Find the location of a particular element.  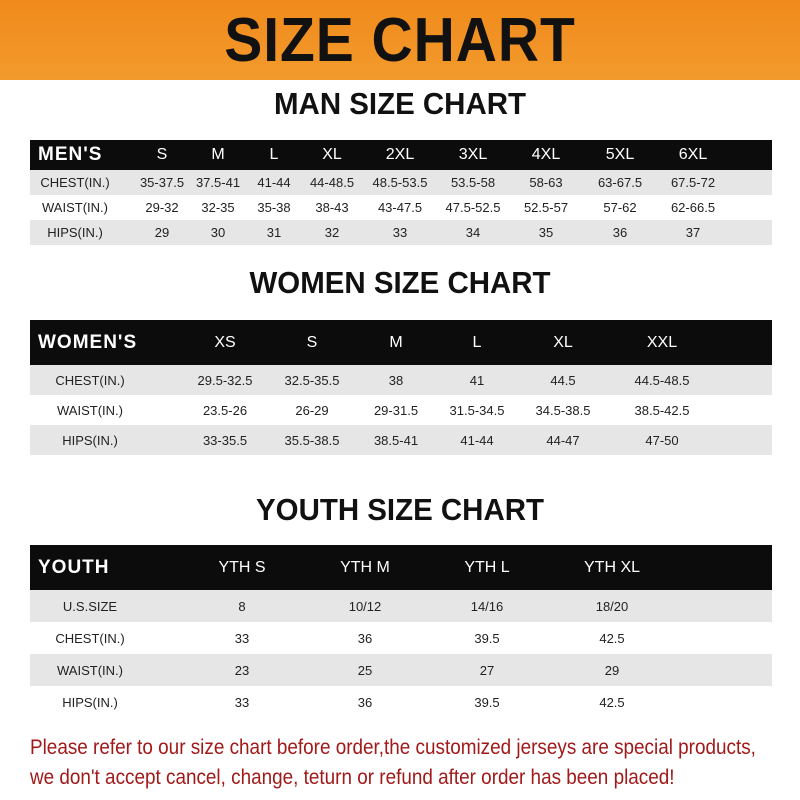

men-chart-title: MAN SIZE CHART is located at coordinates (400, 103).